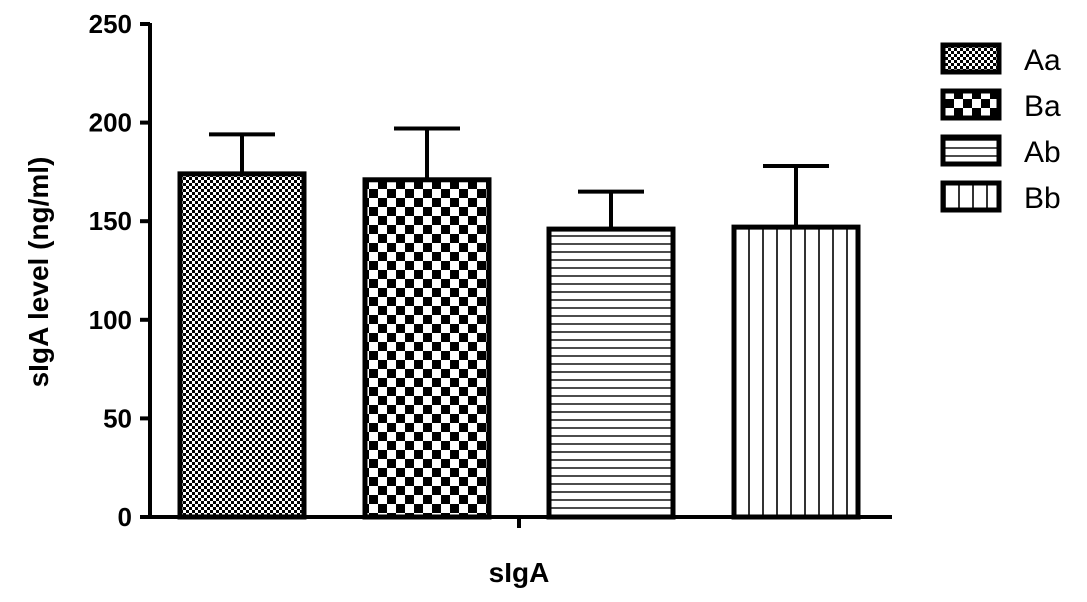  I want to click on legend-swatch-ba, so click(971, 104).